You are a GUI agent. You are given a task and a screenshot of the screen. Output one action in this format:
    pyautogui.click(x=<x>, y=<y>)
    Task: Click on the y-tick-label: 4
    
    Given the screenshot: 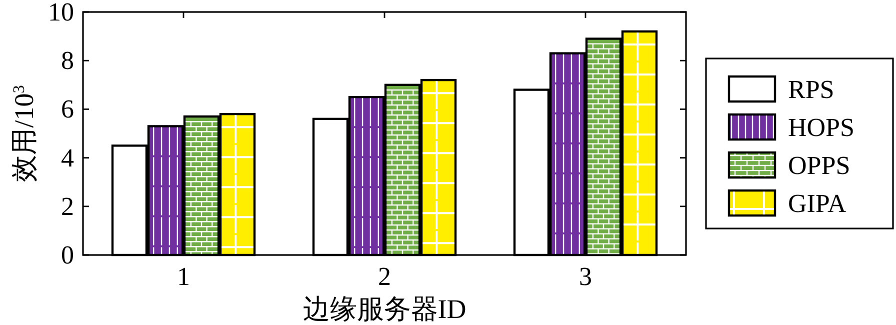 What is the action you would take?
    pyautogui.click(x=67, y=157)
    